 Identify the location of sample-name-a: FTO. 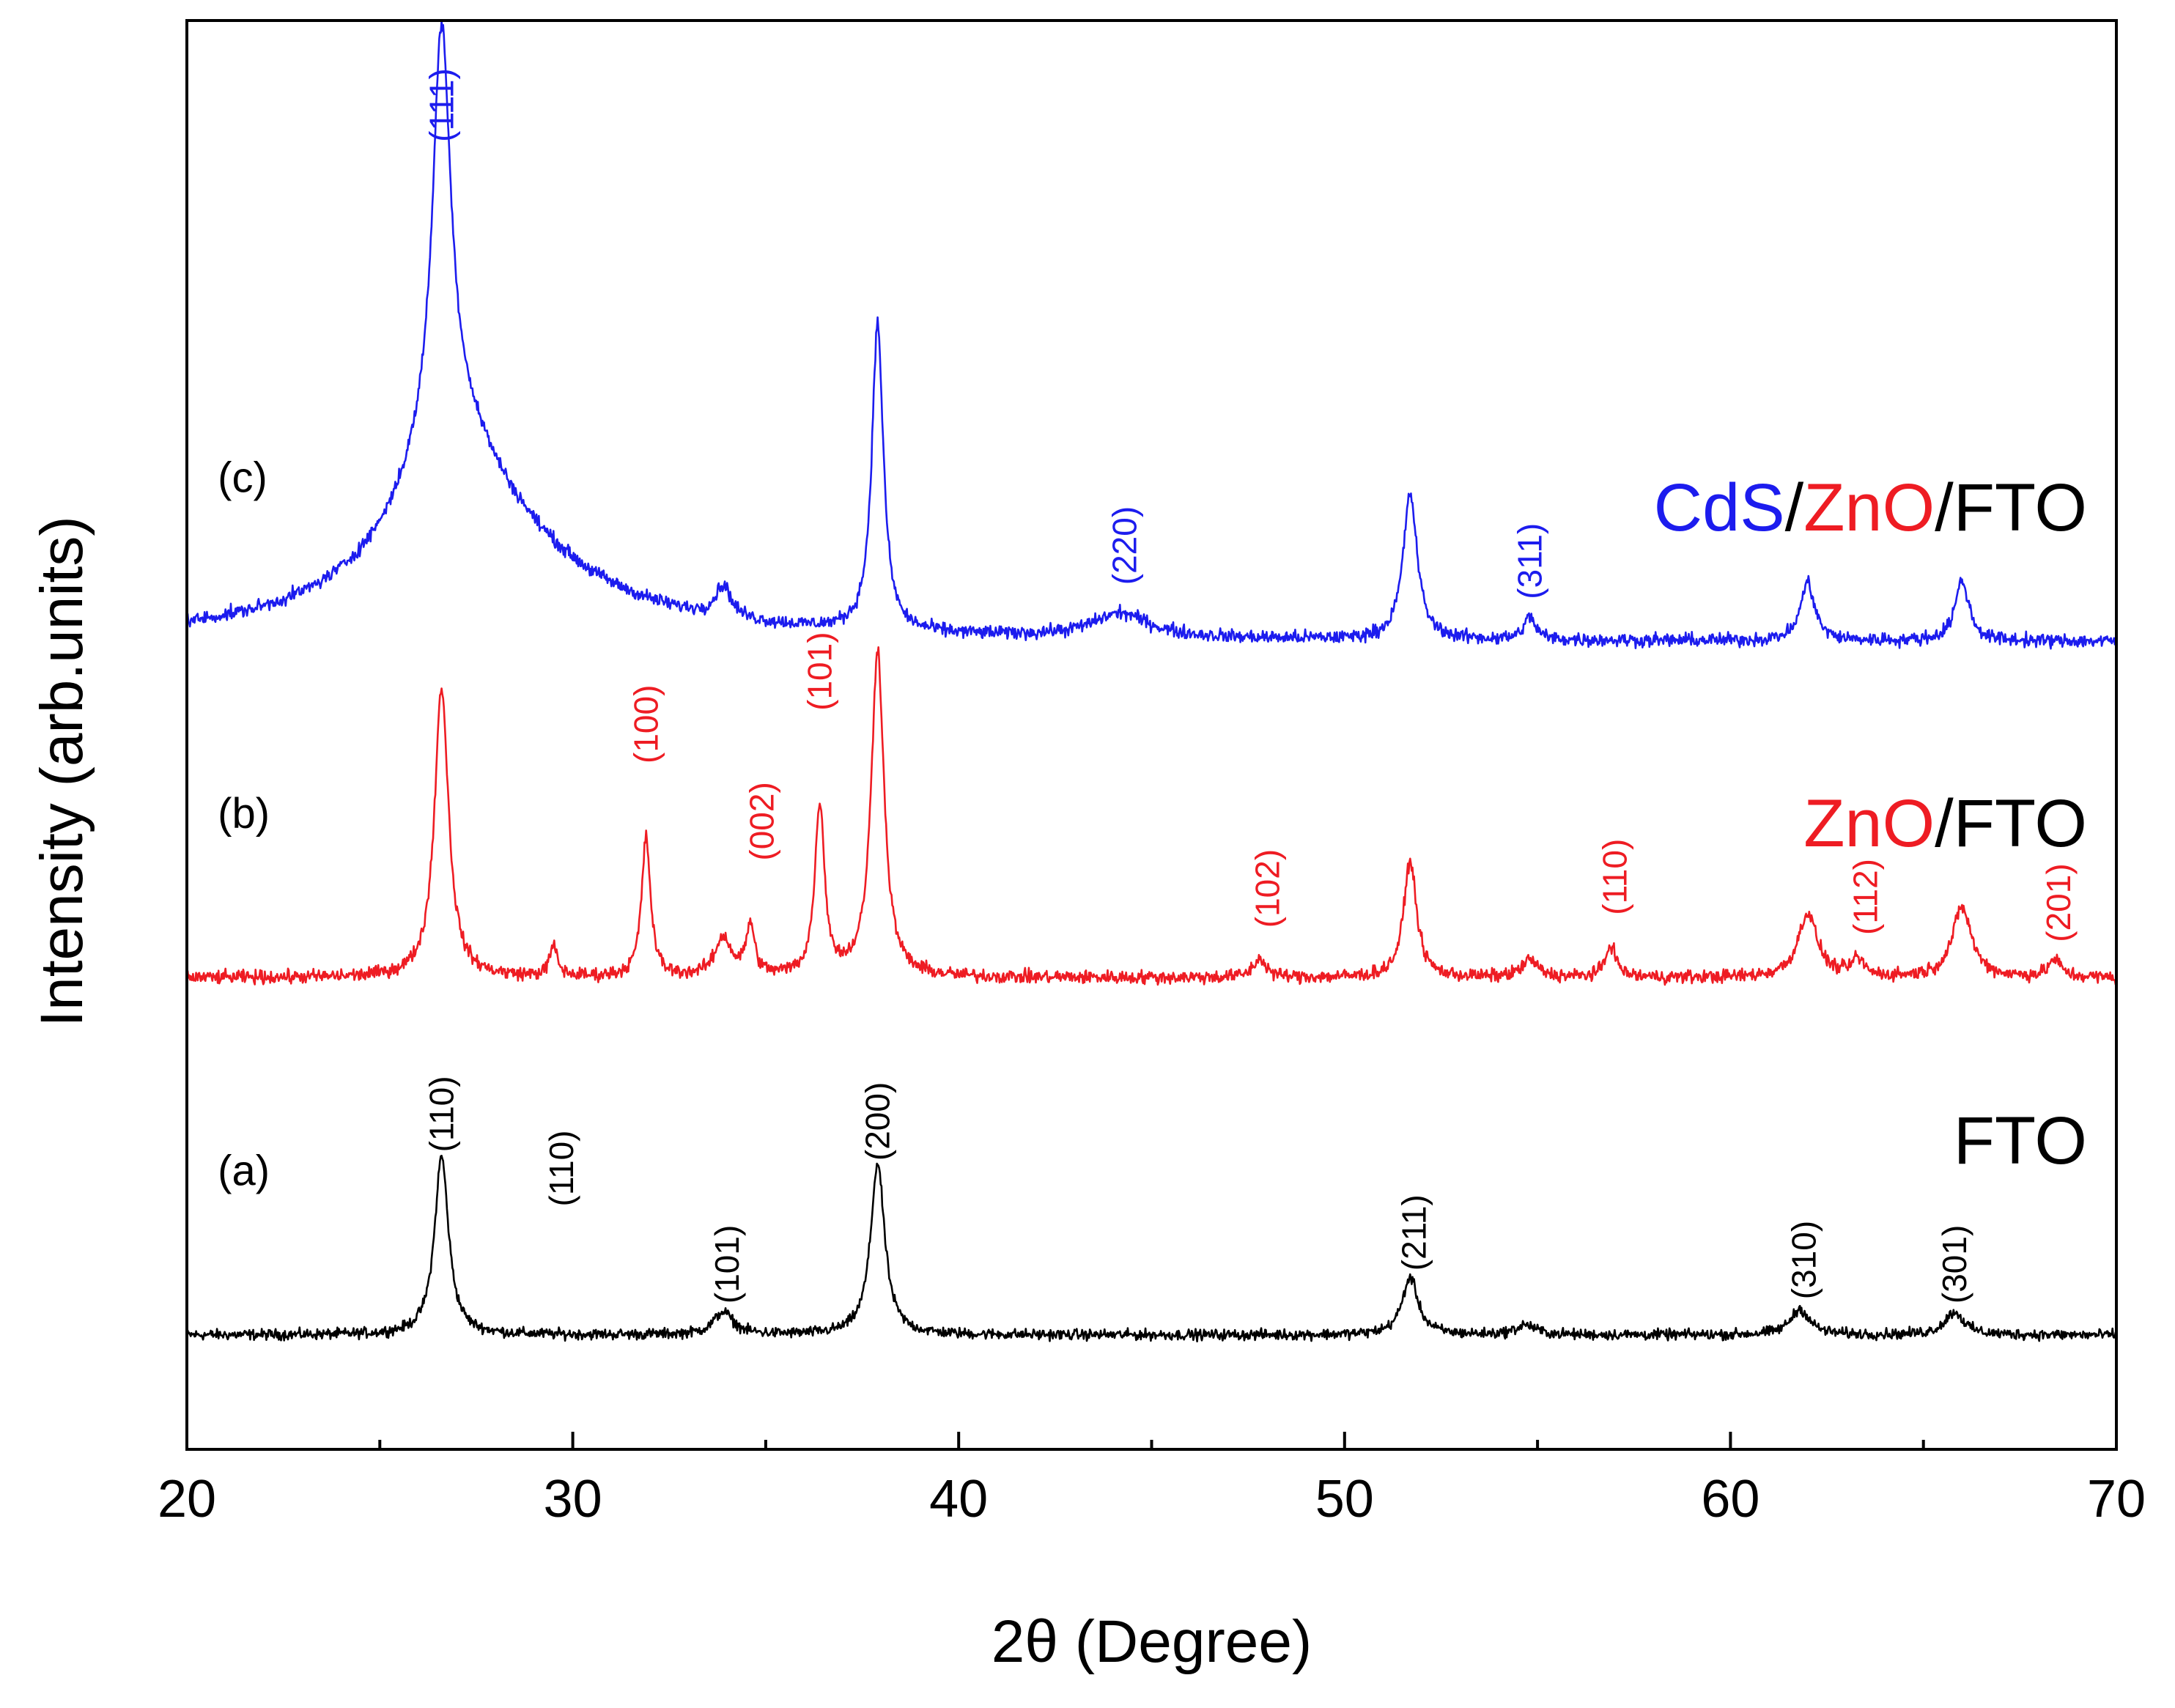
(2020, 1140).